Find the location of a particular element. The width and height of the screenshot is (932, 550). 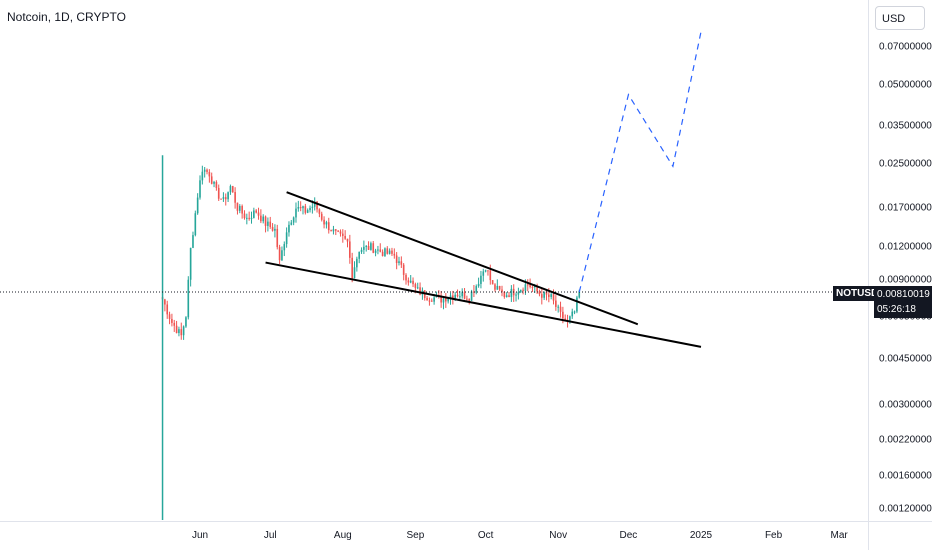

time-tick-label: 2025 is located at coordinates (701, 535).